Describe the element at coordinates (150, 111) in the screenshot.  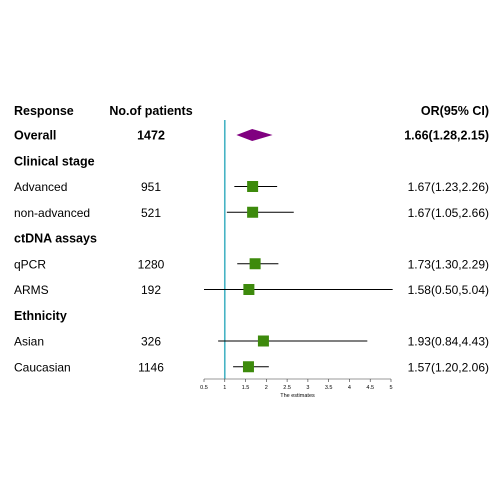
I see `header-no-of-patients: No.of patients` at that location.